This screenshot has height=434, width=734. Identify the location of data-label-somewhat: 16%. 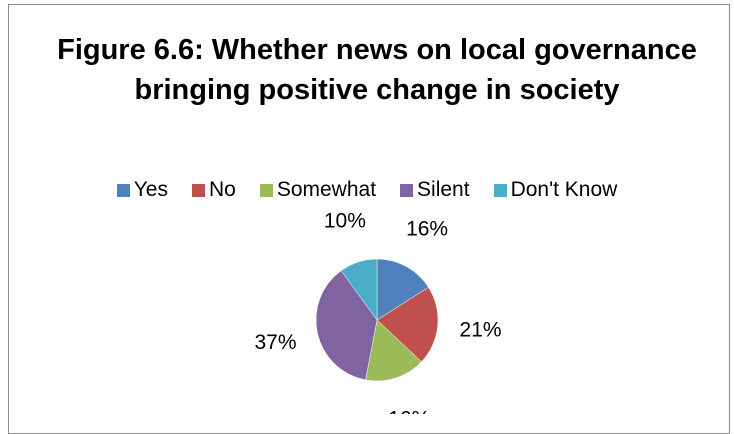
(409, 410).